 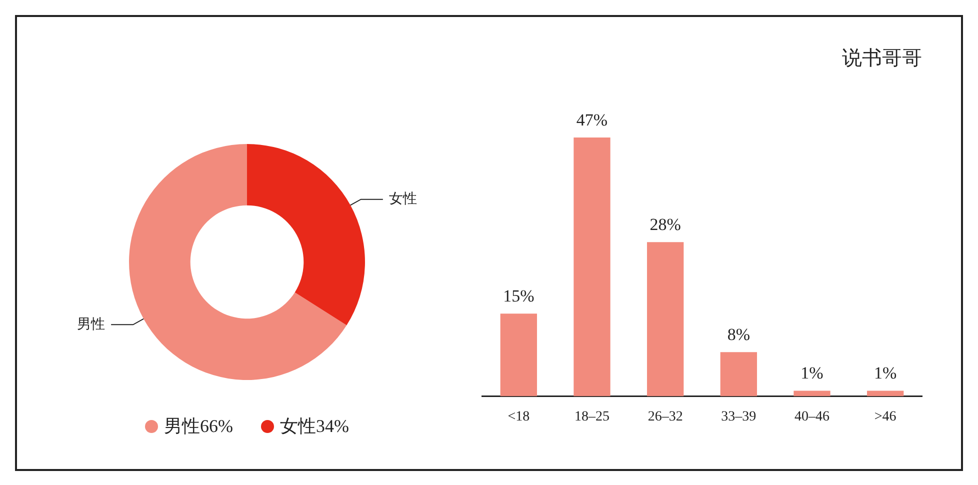 I want to click on x-tick-label: <18, so click(x=519, y=416).